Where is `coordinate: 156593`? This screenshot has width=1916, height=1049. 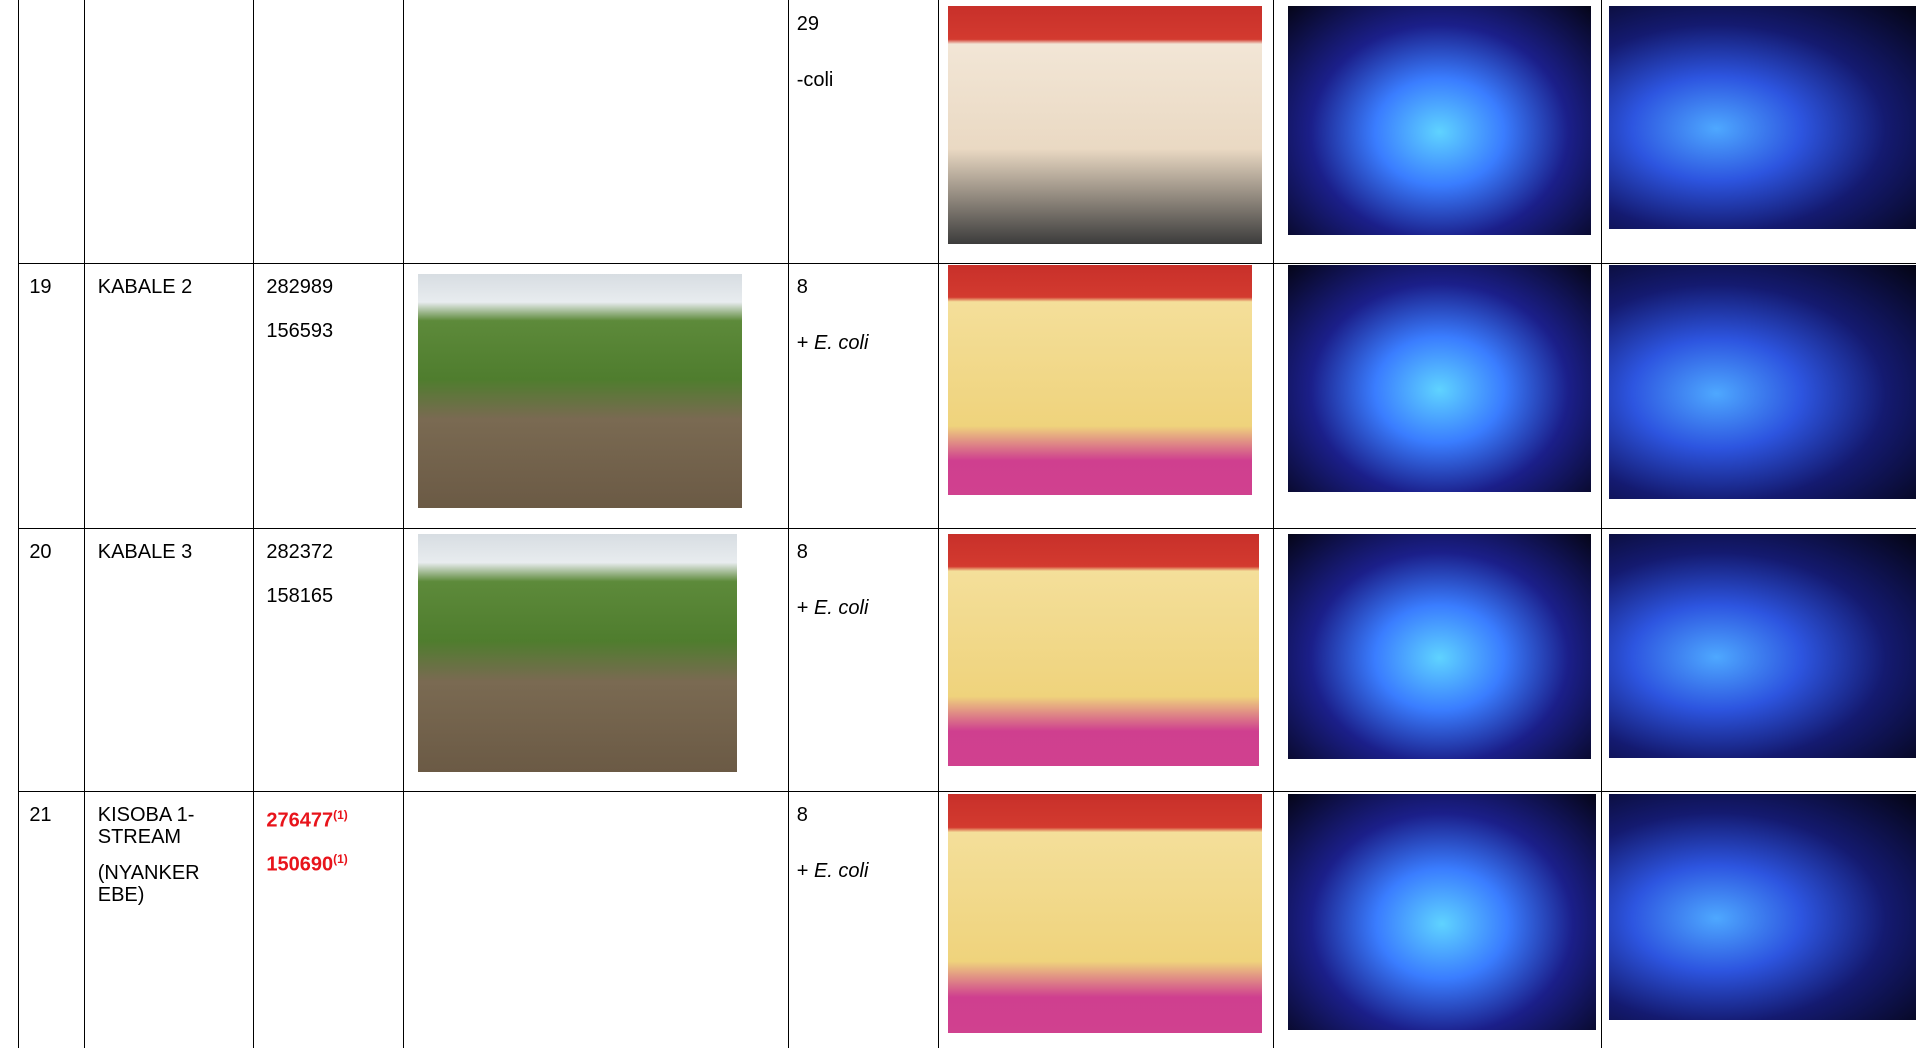
coordinate: 156593 is located at coordinates (300, 330).